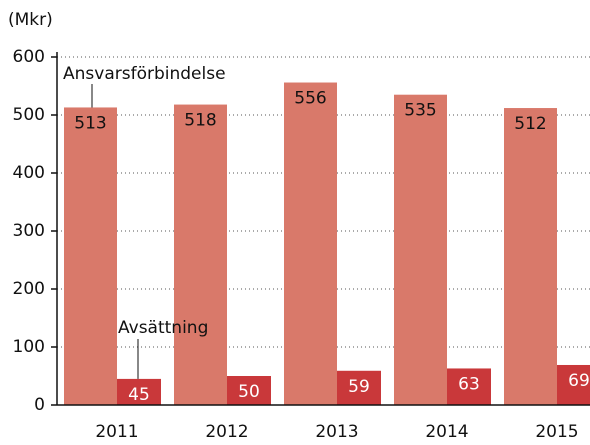 This screenshot has width=590, height=445. I want to click on data-label: 50, so click(249, 392).